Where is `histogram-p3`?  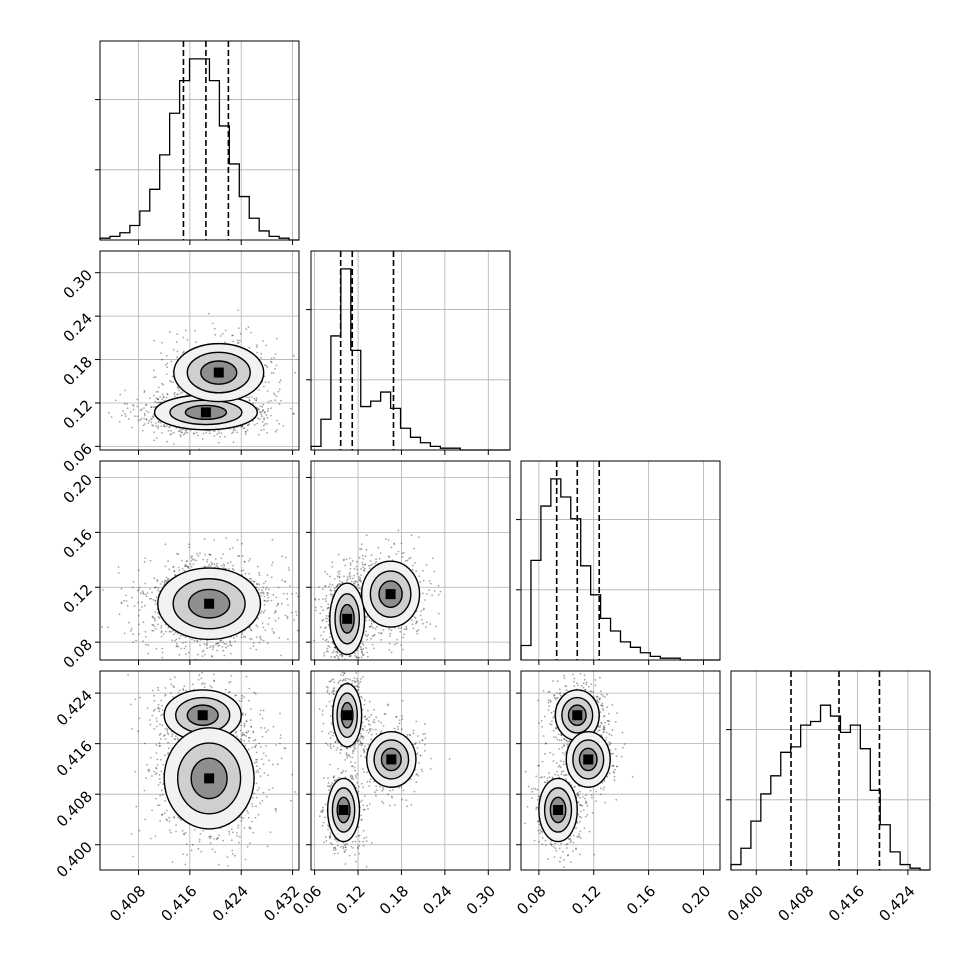
histogram-p3 is located at coordinates (618, 562).